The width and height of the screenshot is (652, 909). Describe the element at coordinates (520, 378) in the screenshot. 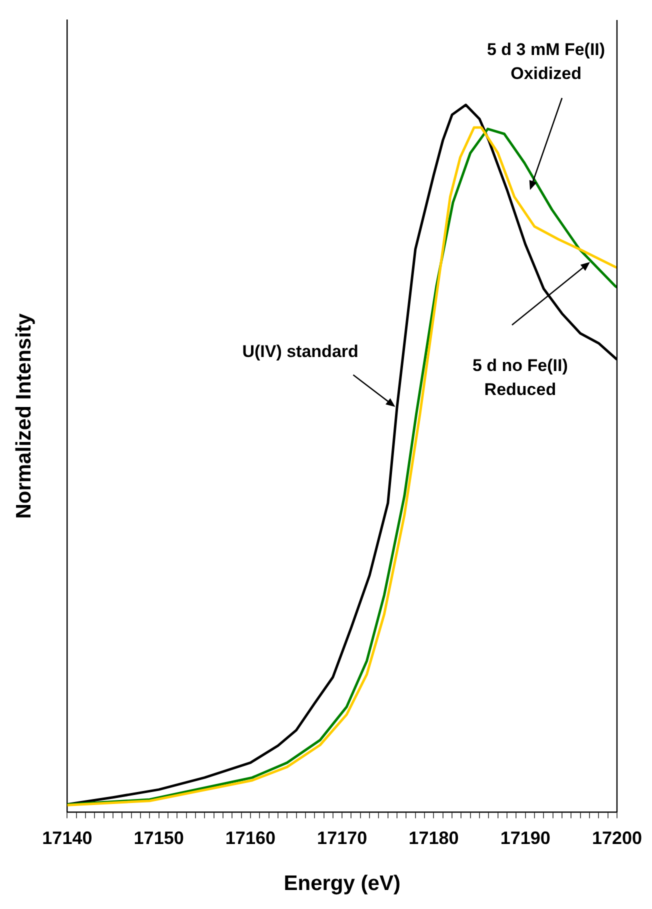

I see `annotation: 5 d no Fe(II) Reduced` at that location.